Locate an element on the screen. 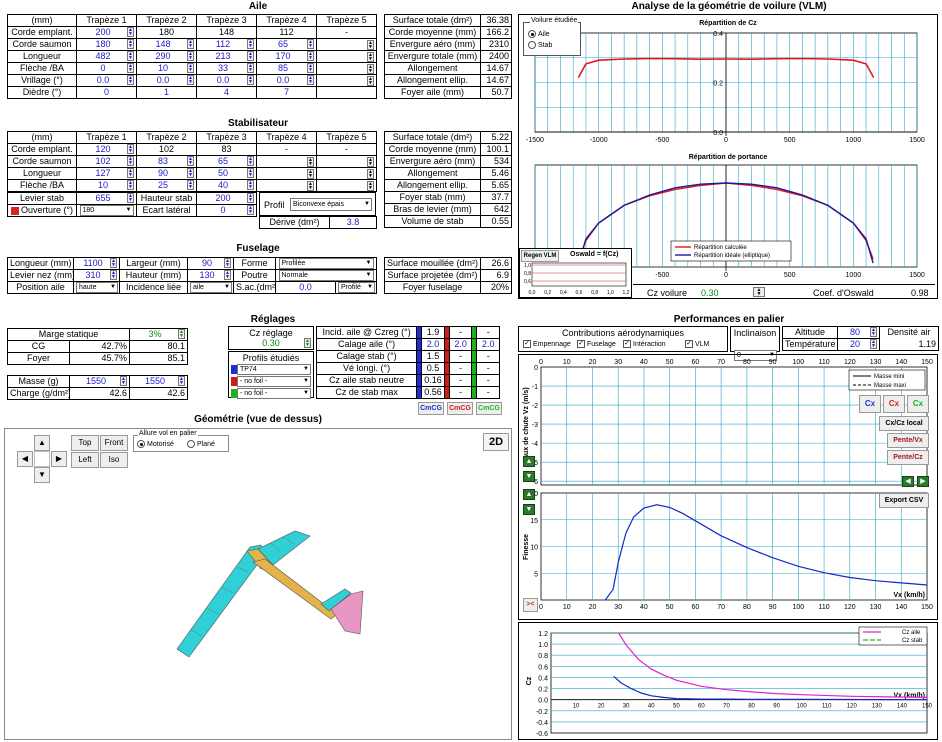 Image resolution: width=942 pixels, height=742 pixels. stab-cell: 83 ▲ ▼ is located at coordinates (166, 161).